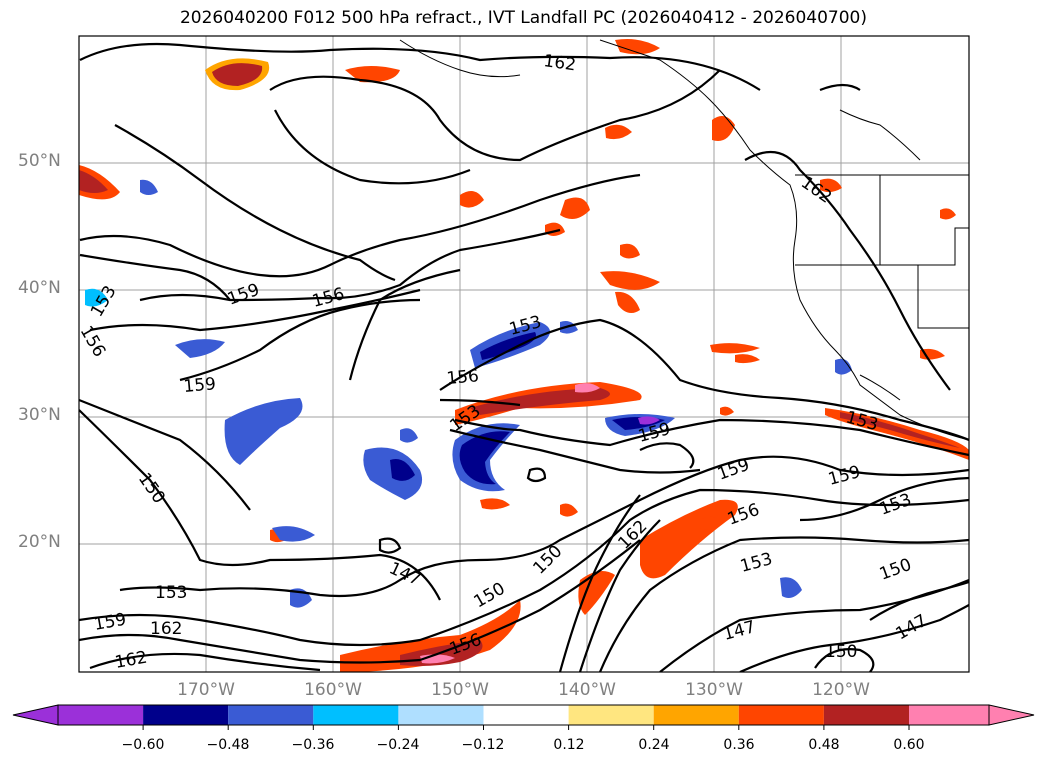  Describe the element at coordinates (39, 161) in the screenshot. I see `lat-label-50n: 50°N` at that location.